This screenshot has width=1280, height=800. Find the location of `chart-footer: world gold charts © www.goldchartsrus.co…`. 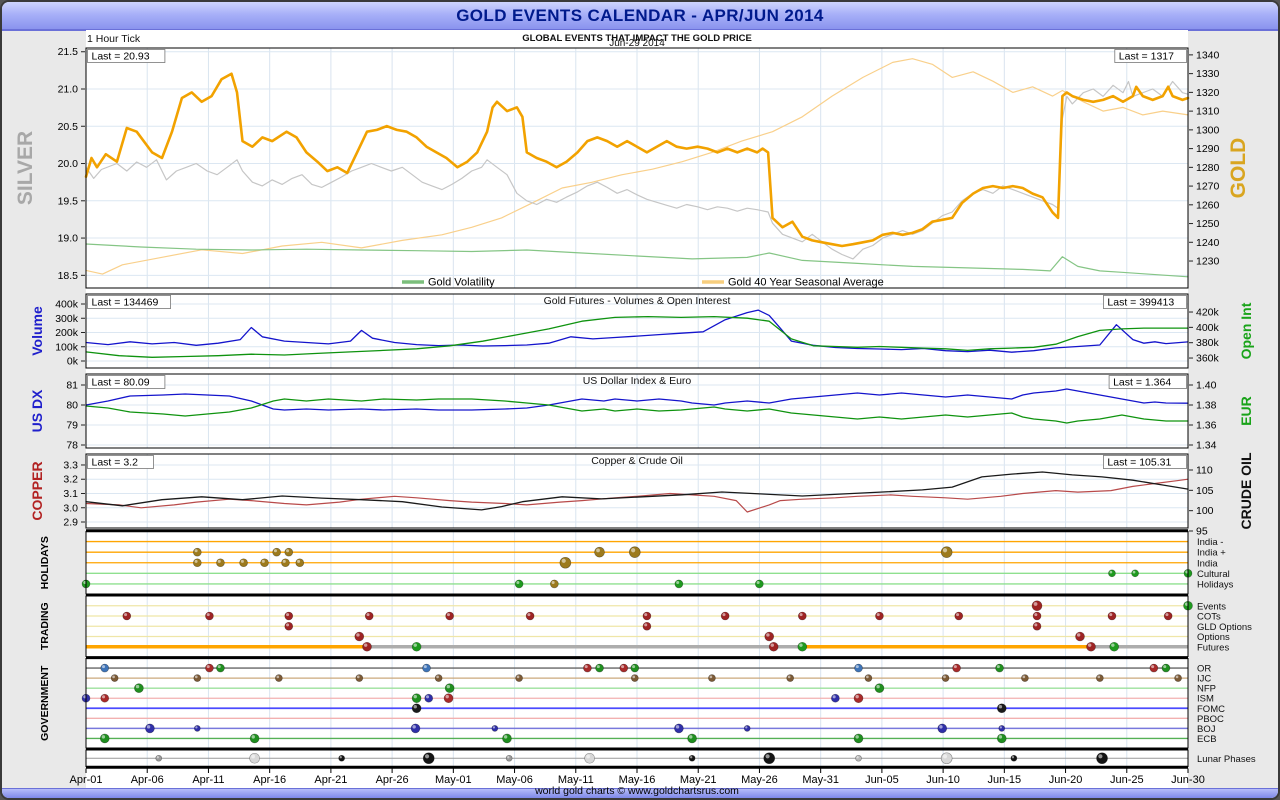

chart-footer: world gold charts © www.goldchartsrus.co… is located at coordinates (637, 791).